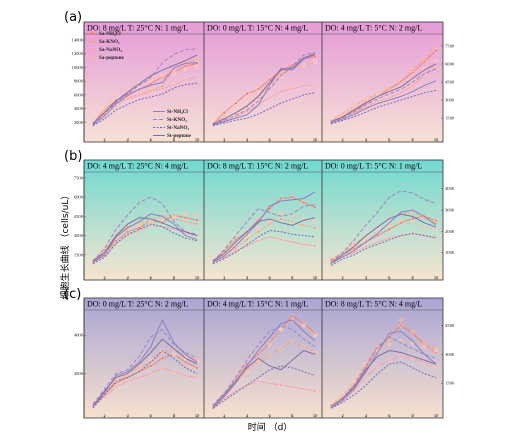 This screenshot has height=440, width=506. Describe the element at coordinates (73, 17) in the screenshot. I see `row-label-a: (a)` at that location.